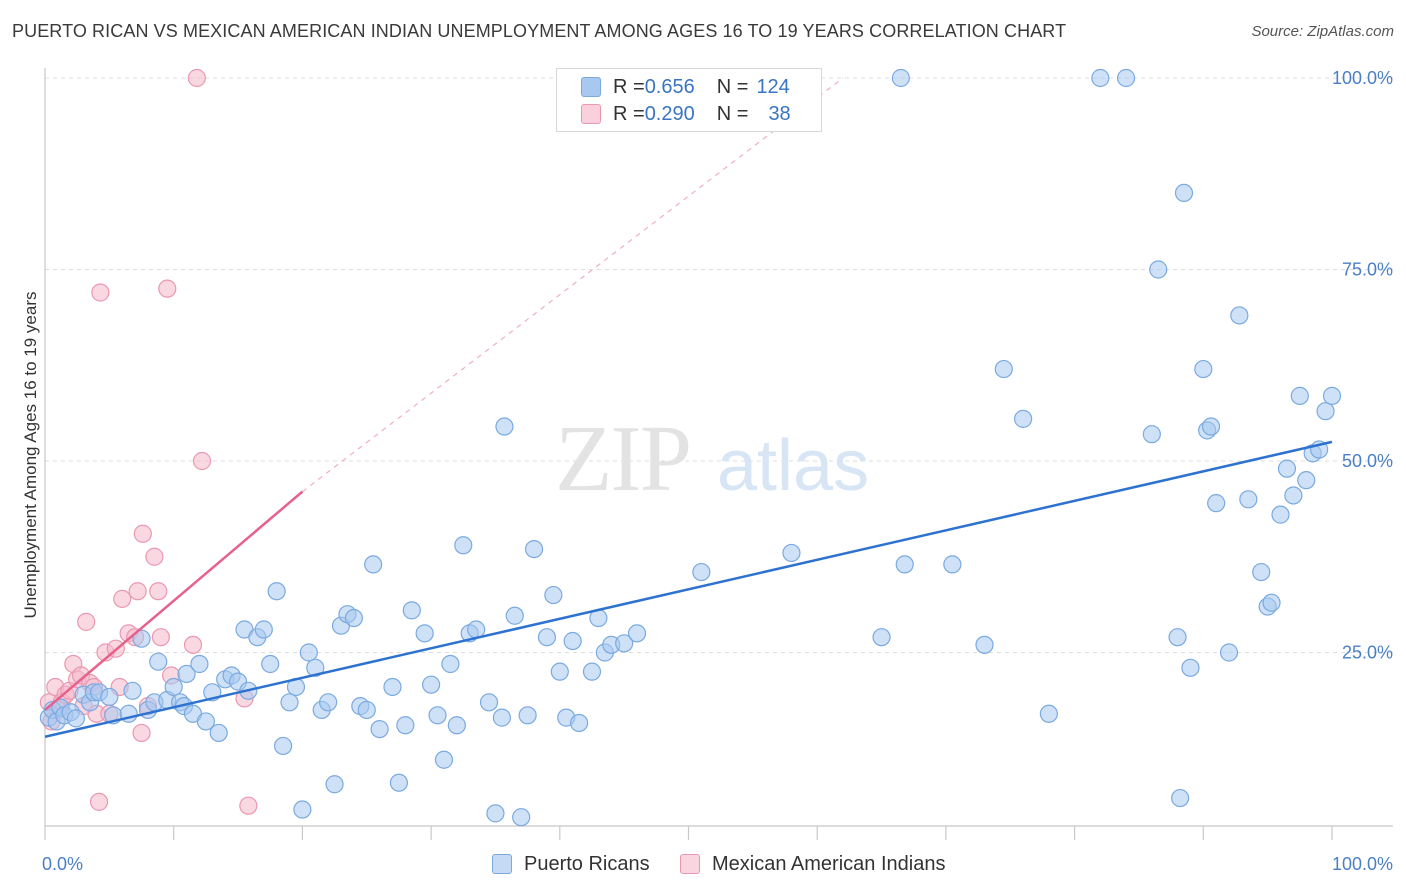  Describe the element at coordinates (1322, 31) in the screenshot. I see `source-label: Source: ZipAtlas.com` at that location.